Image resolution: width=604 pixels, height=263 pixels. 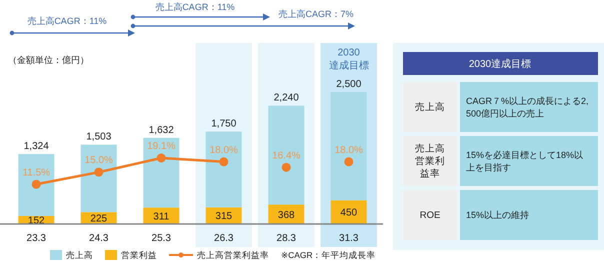 What do you see at coordinates (500, 64) in the screenshot?
I see `text: 2030達成目標` at bounding box center [500, 64].